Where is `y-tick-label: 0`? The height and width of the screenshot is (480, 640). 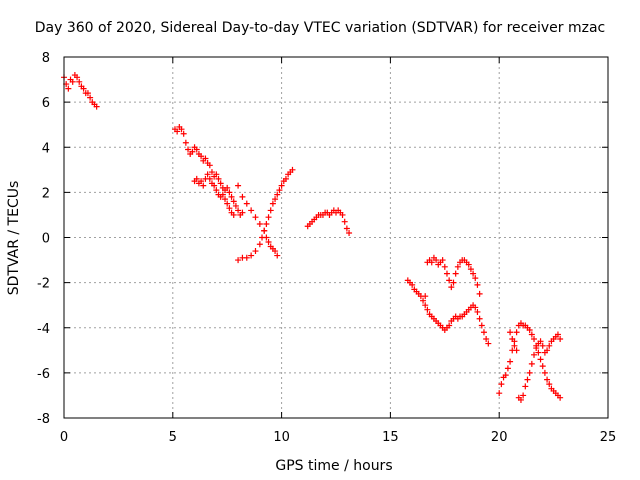 y-tick-label: 0 is located at coordinates (46, 239).